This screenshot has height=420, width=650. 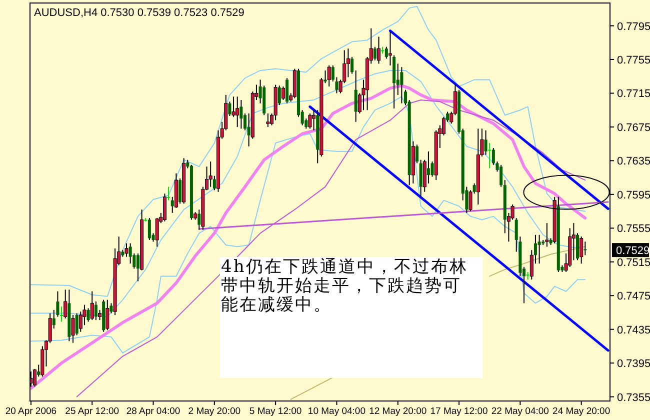 What do you see at coordinates (344, 267) in the screenshot?
I see `annotation: 4h仍在下跌通道中，不过布林` at bounding box center [344, 267].